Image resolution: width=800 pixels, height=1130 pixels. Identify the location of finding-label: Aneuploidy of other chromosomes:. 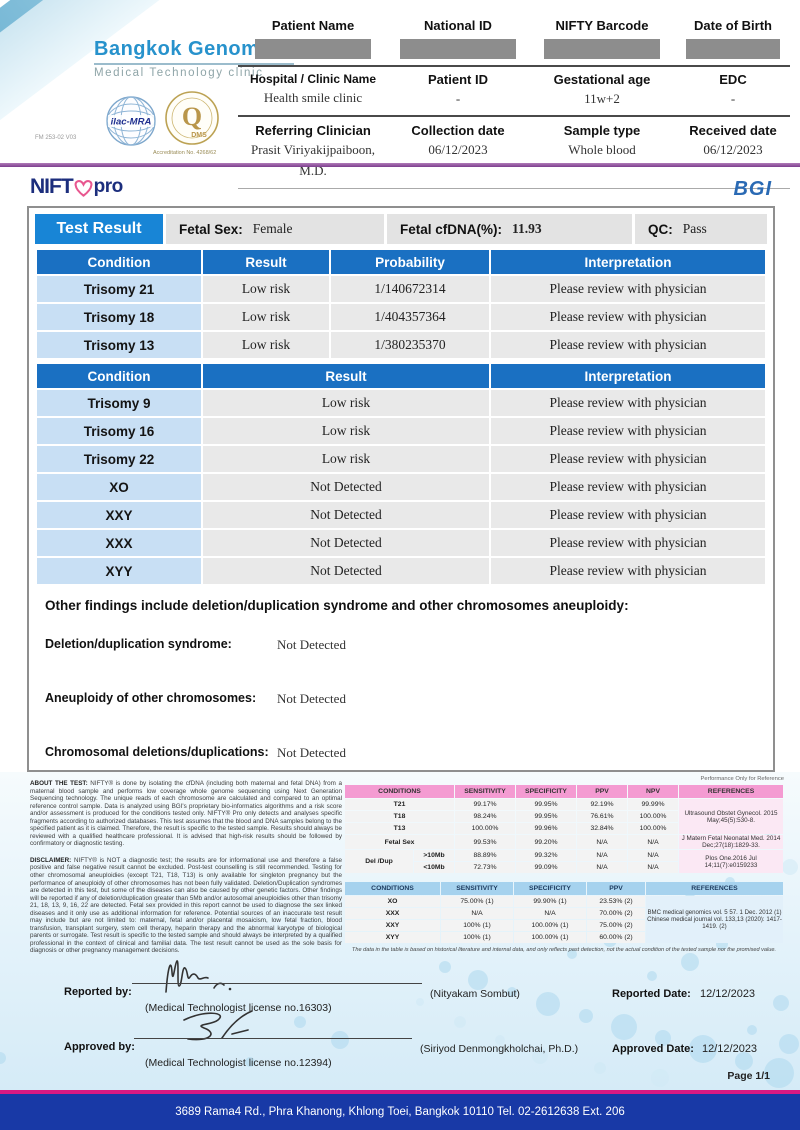
(151, 698).